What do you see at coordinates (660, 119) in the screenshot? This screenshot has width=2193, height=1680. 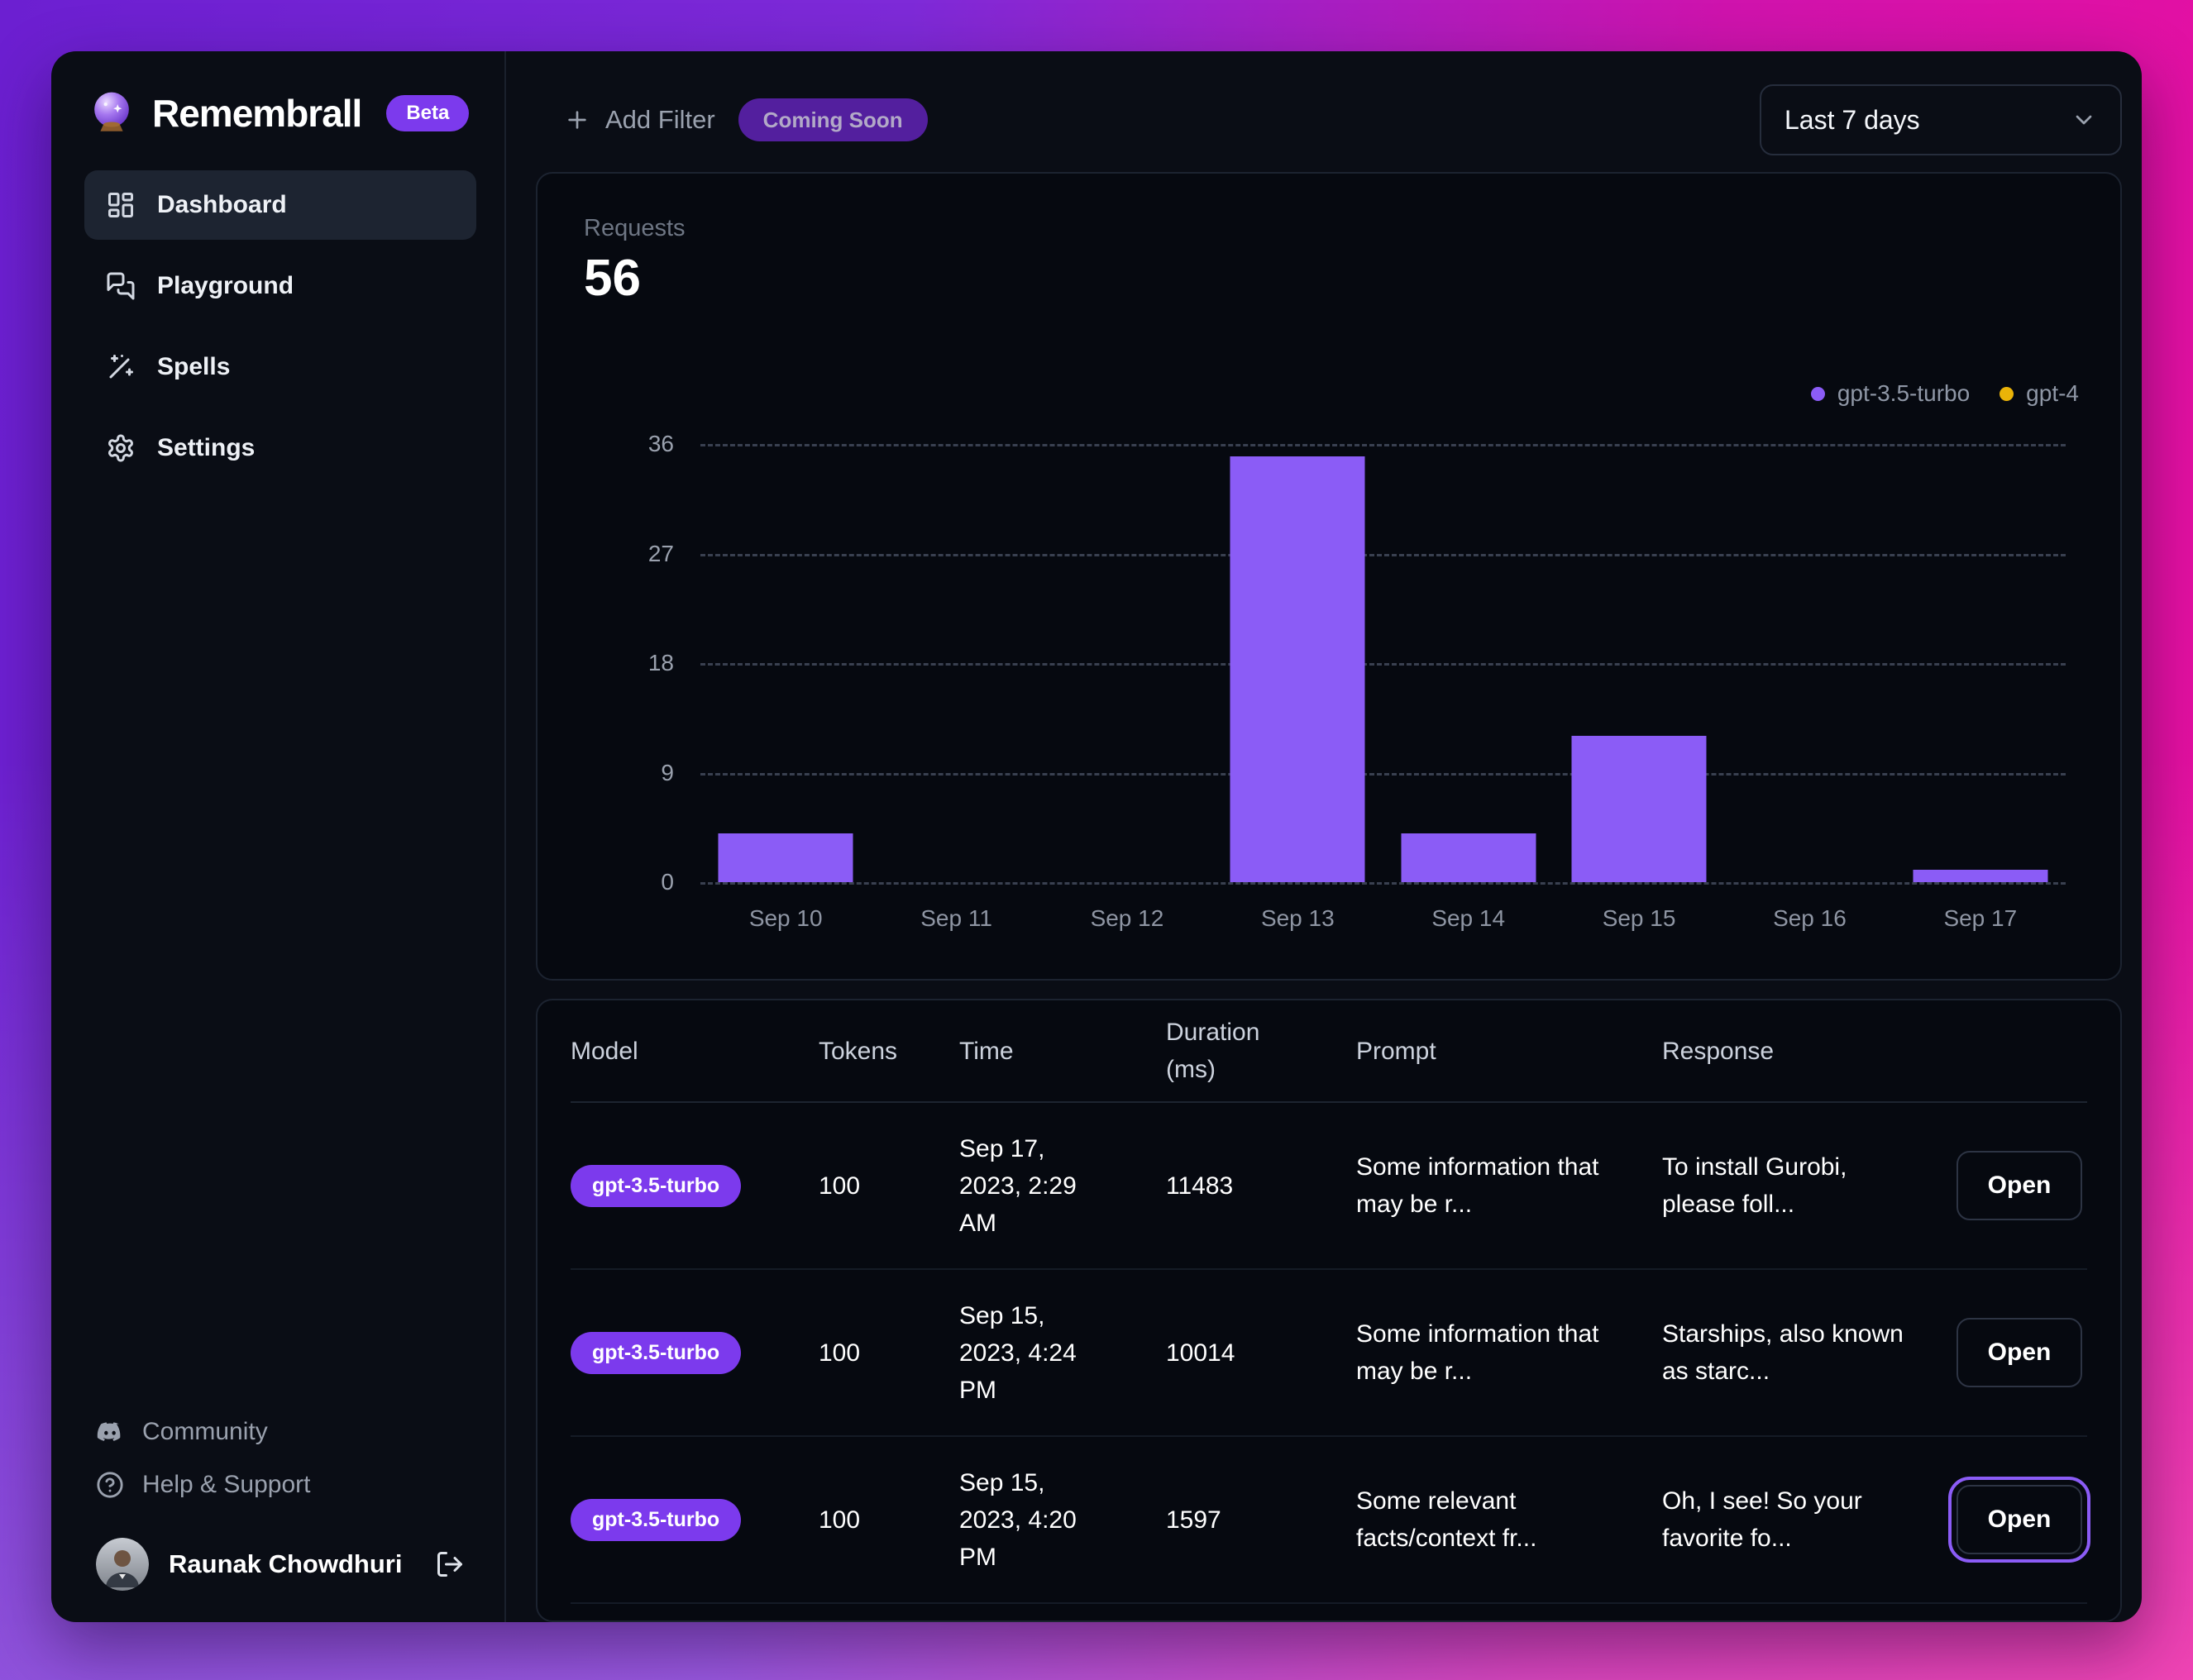 I see `add-filter-label: Add Filter` at bounding box center [660, 119].